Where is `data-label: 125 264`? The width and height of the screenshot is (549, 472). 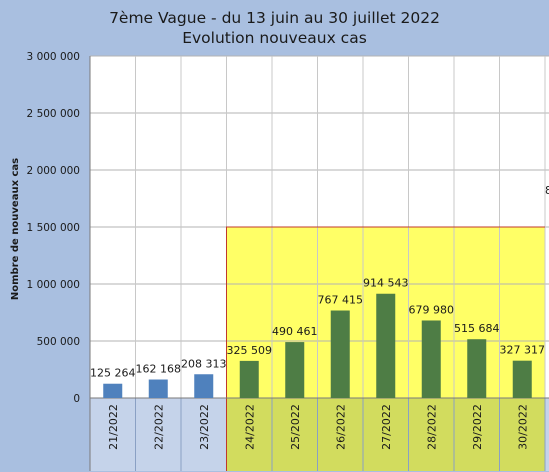 data-label: 125 264 is located at coordinates (113, 373).